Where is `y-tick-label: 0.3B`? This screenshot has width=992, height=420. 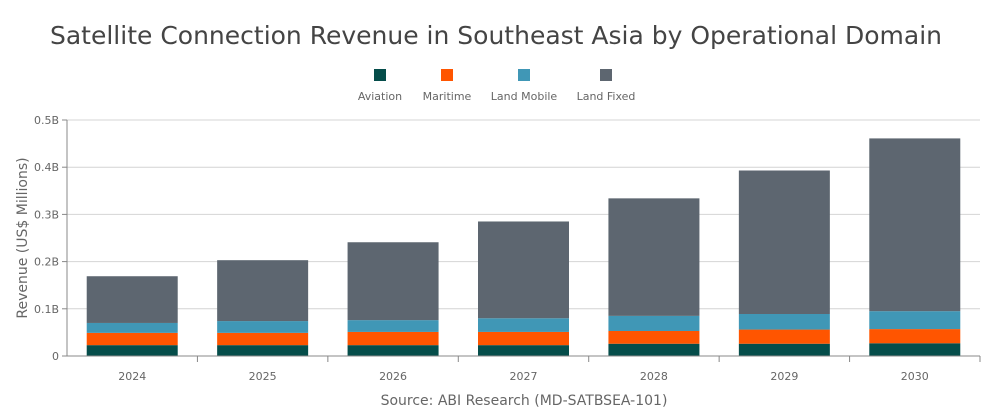
y-tick-label: 0.3B is located at coordinates (46, 214).